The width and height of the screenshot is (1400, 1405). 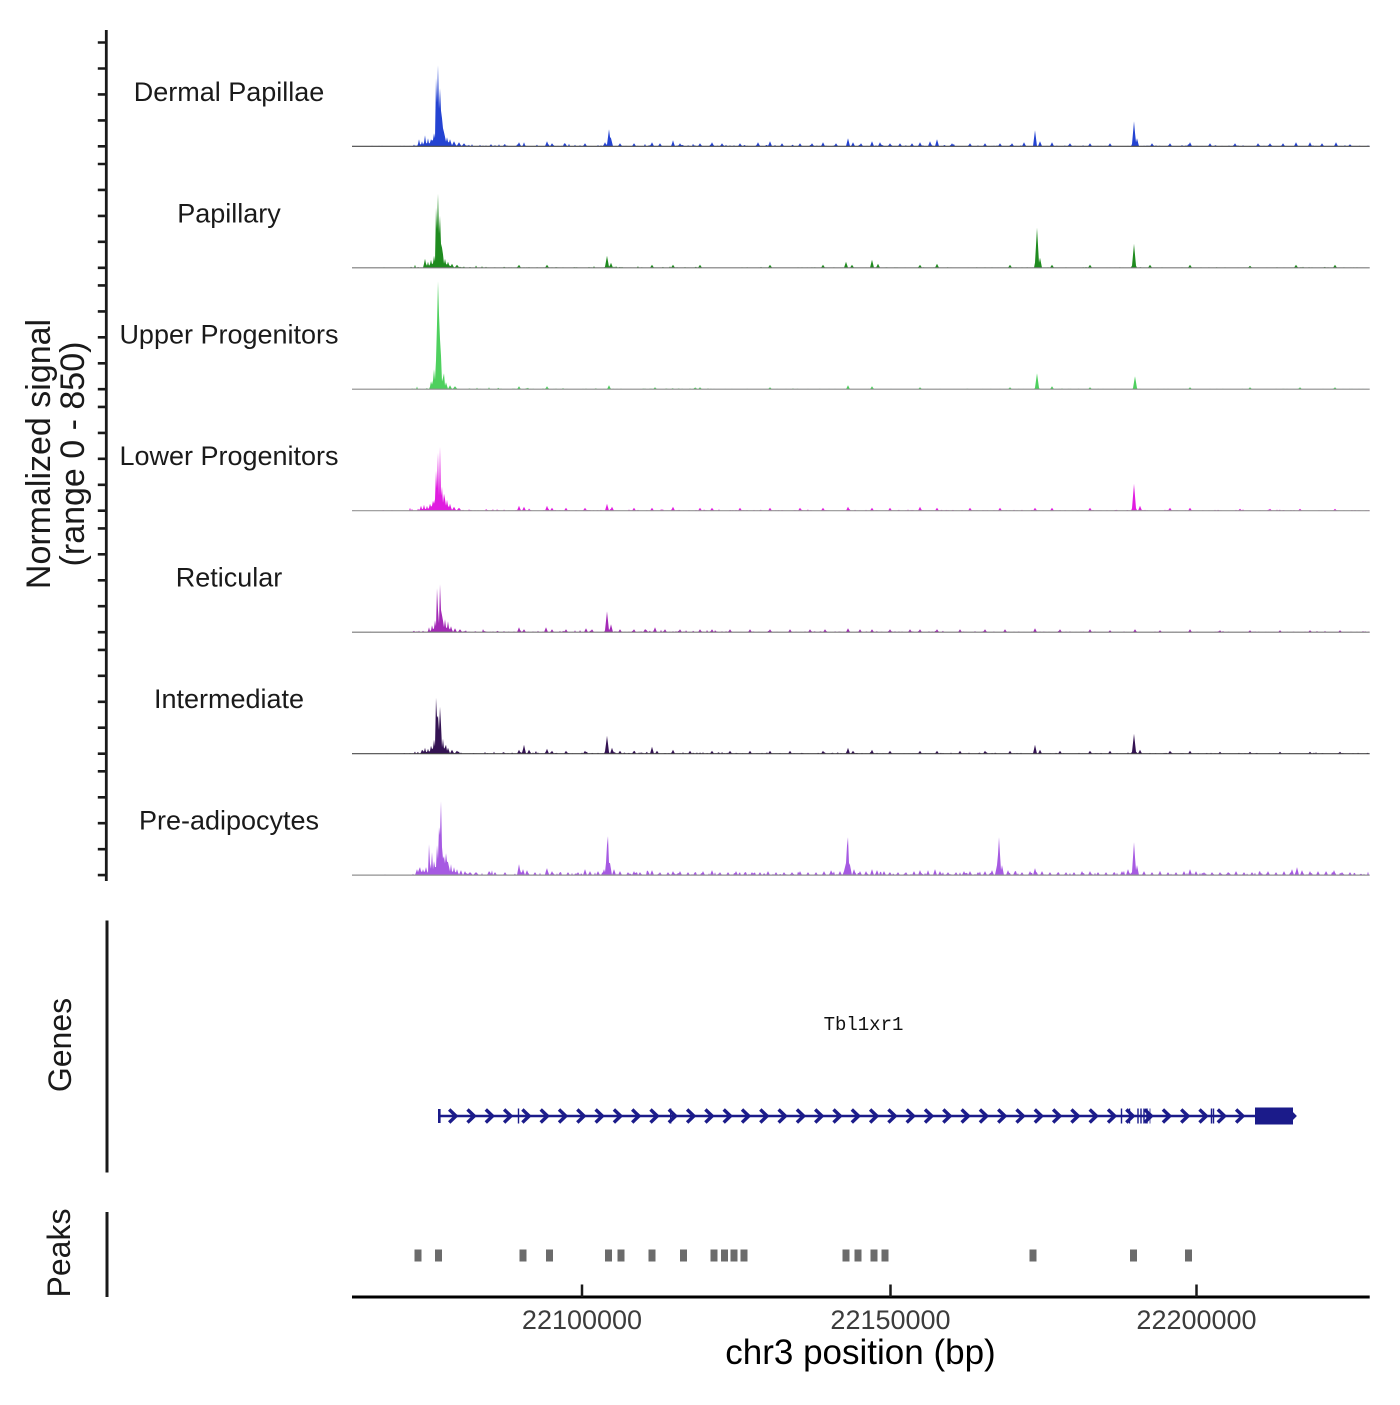 What do you see at coordinates (864, 1025) in the screenshot?
I see `svg-text: Tbl1xr1` at bounding box center [864, 1025].